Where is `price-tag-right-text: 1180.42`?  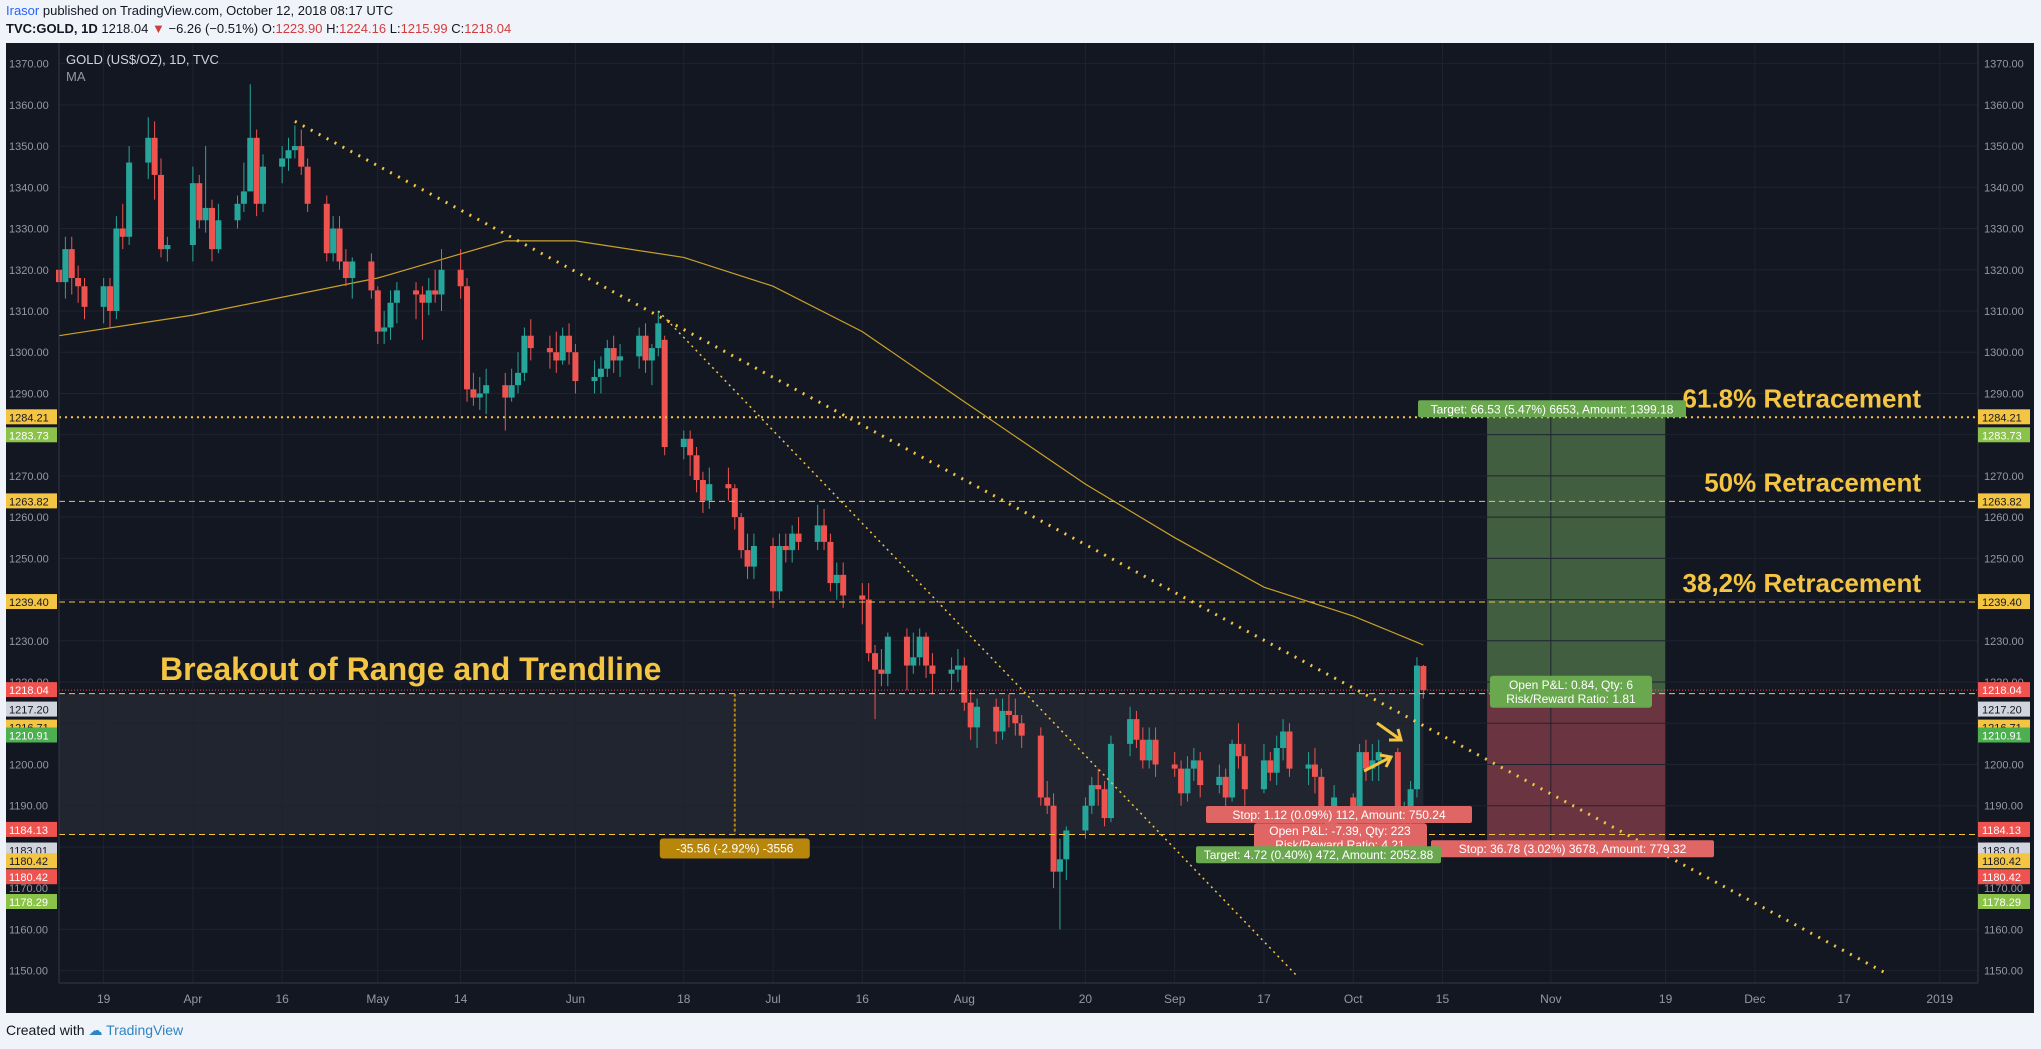
price-tag-right-text: 1180.42 is located at coordinates (2001, 878).